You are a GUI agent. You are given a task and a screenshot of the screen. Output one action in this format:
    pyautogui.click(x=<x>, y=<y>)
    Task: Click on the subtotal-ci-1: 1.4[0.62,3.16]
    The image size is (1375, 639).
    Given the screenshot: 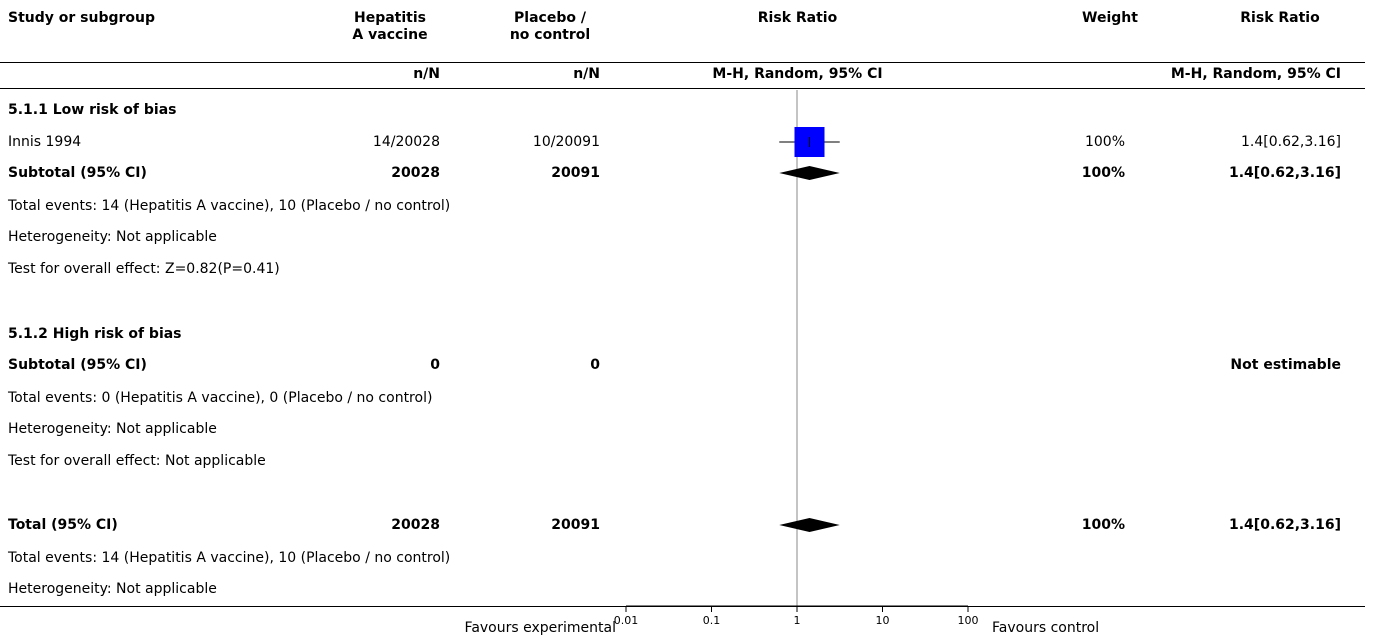 What is the action you would take?
    pyautogui.click(x=1285, y=173)
    